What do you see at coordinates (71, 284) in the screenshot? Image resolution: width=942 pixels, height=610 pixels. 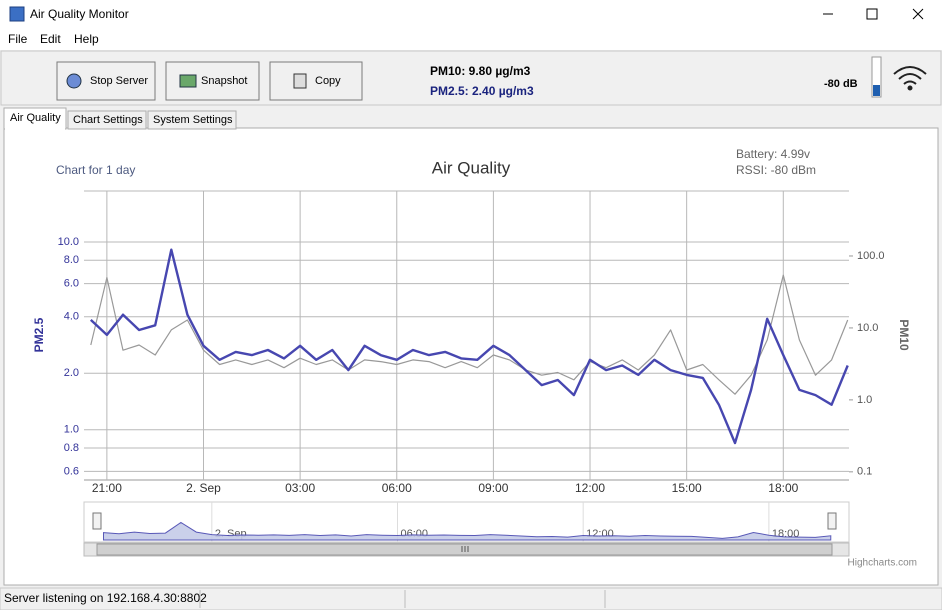 I see `y-tick-label: 6.0` at bounding box center [71, 284].